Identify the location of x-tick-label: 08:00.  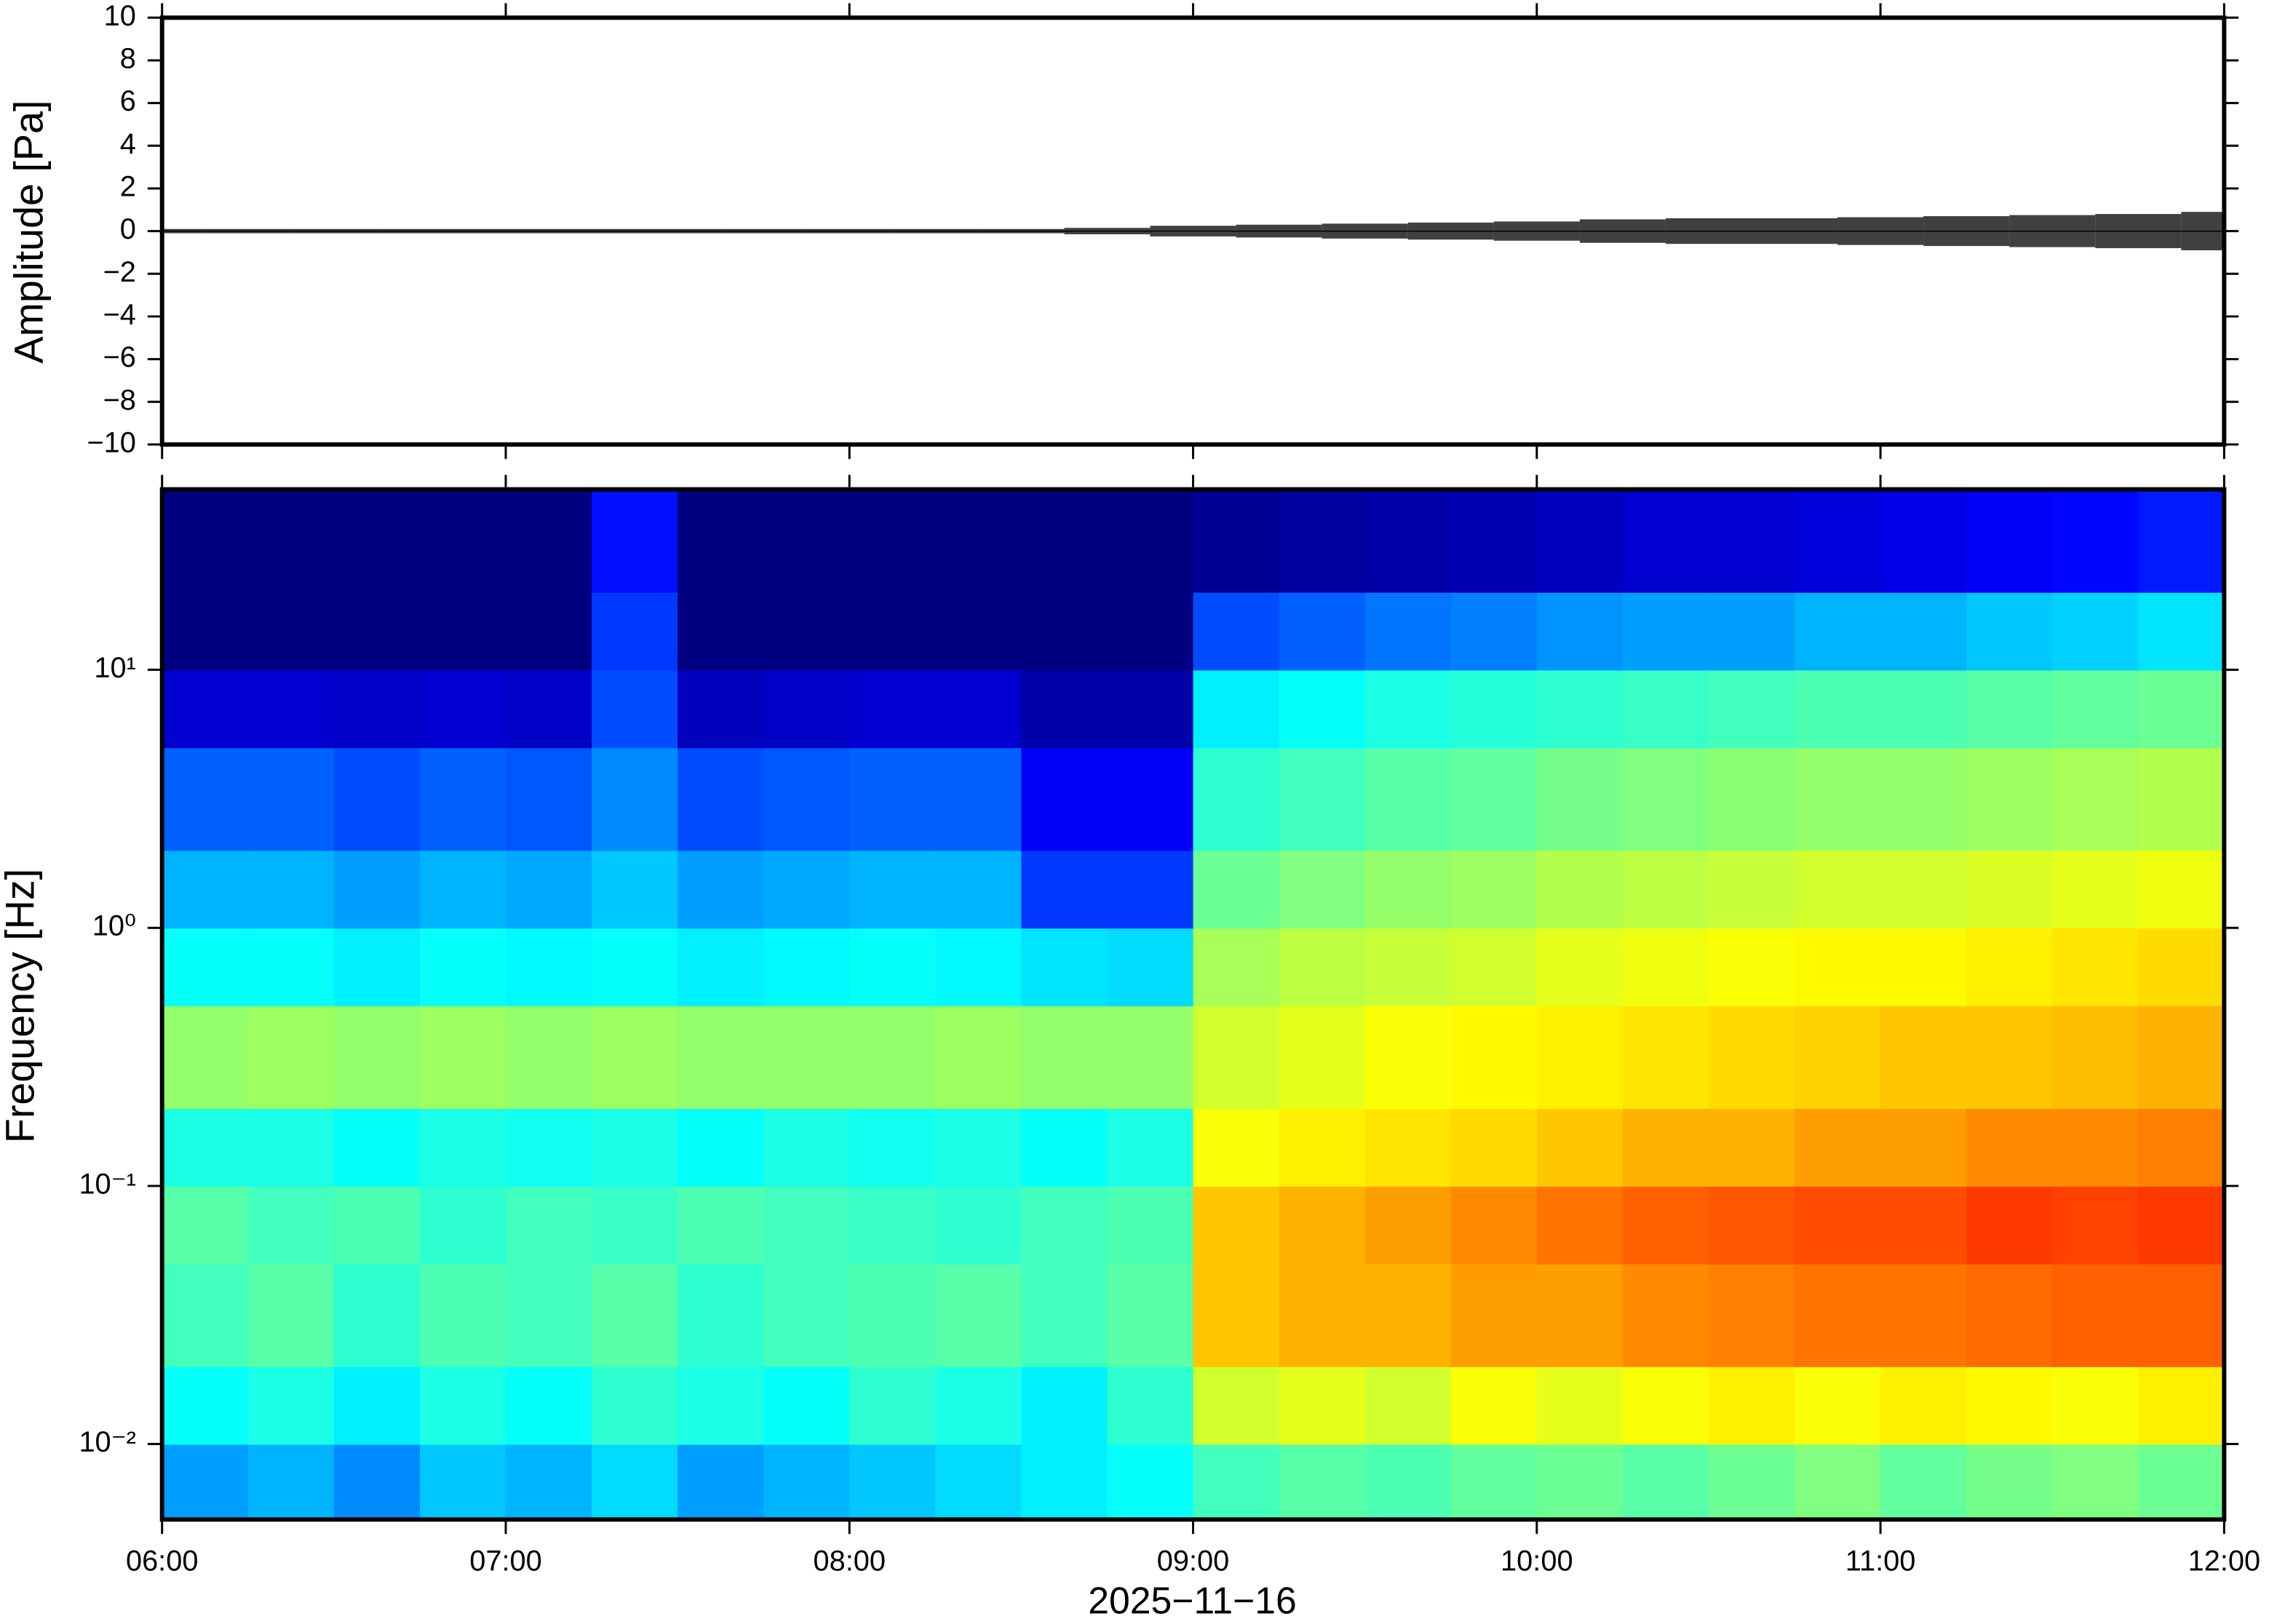
(850, 1561).